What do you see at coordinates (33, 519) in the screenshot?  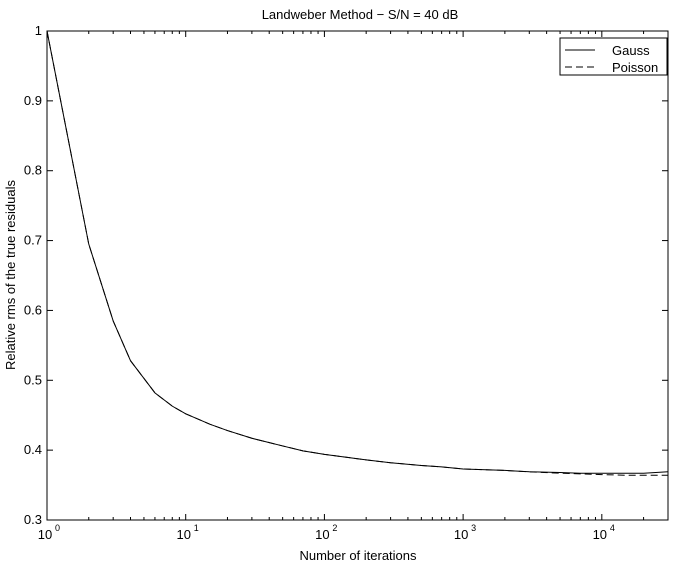 I see `y-tick-label: 0.3` at bounding box center [33, 519].